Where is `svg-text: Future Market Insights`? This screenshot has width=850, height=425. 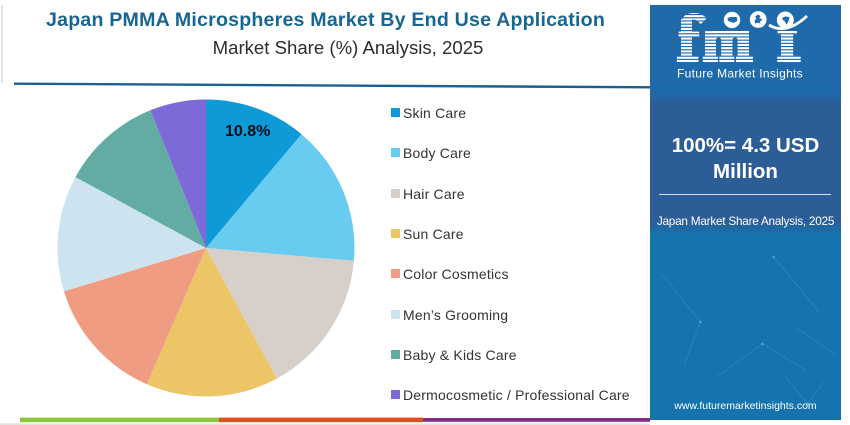
svg-text: Future Market Insights is located at coordinates (740, 74).